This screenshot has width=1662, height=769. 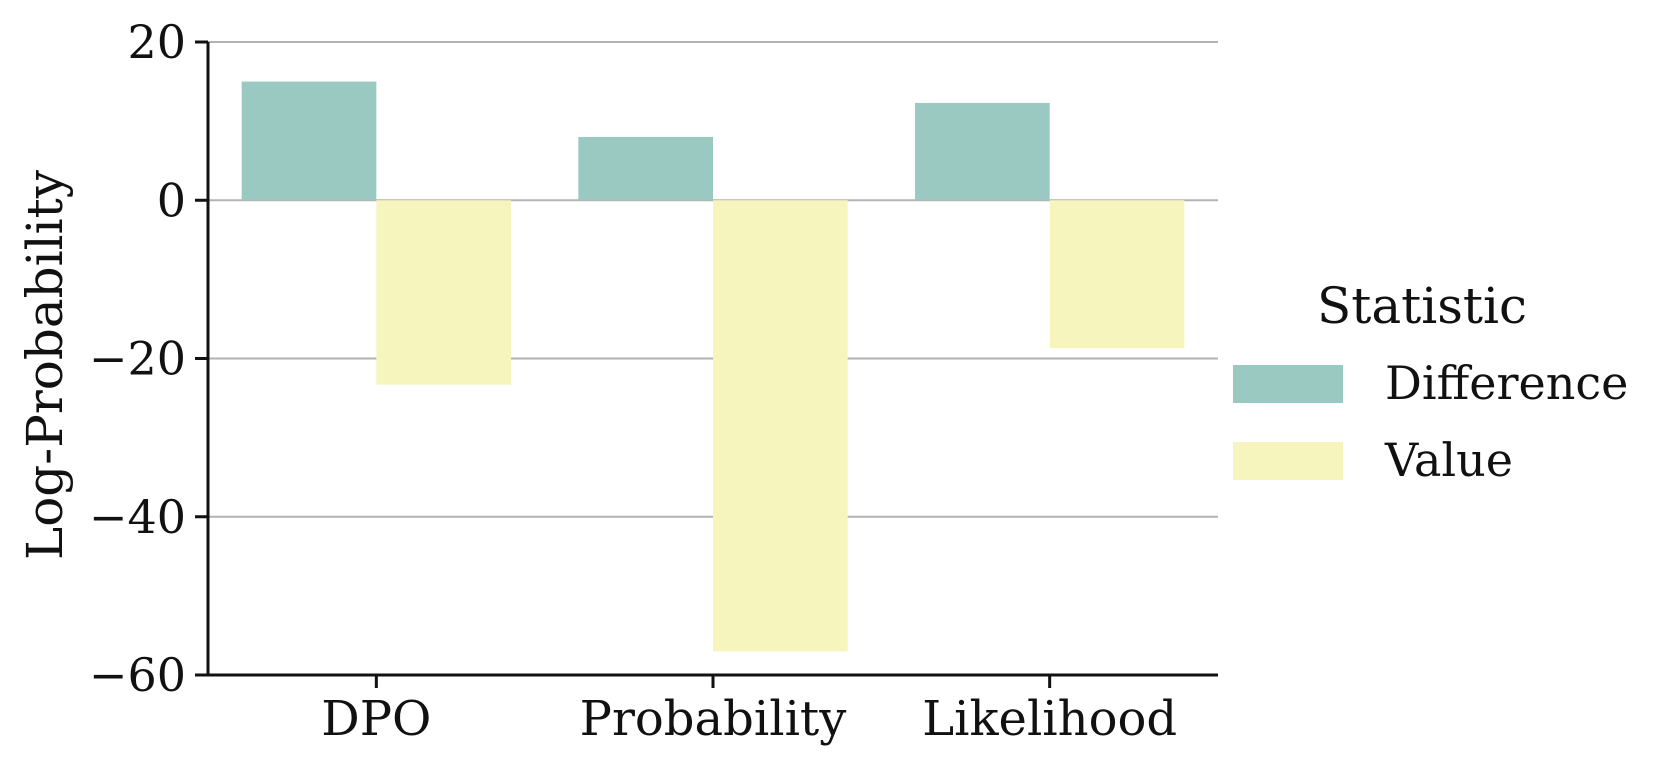 I want to click on bar-value-dpo, so click(x=443, y=292).